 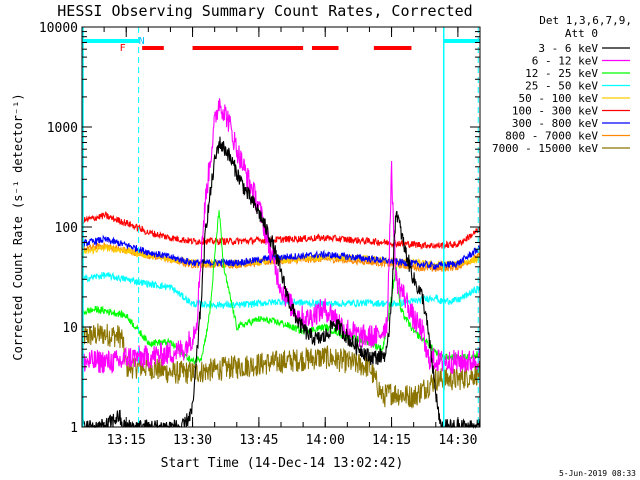 What do you see at coordinates (62, 128) in the screenshot?
I see `y-tick-label-3: 1000` at bounding box center [62, 128].